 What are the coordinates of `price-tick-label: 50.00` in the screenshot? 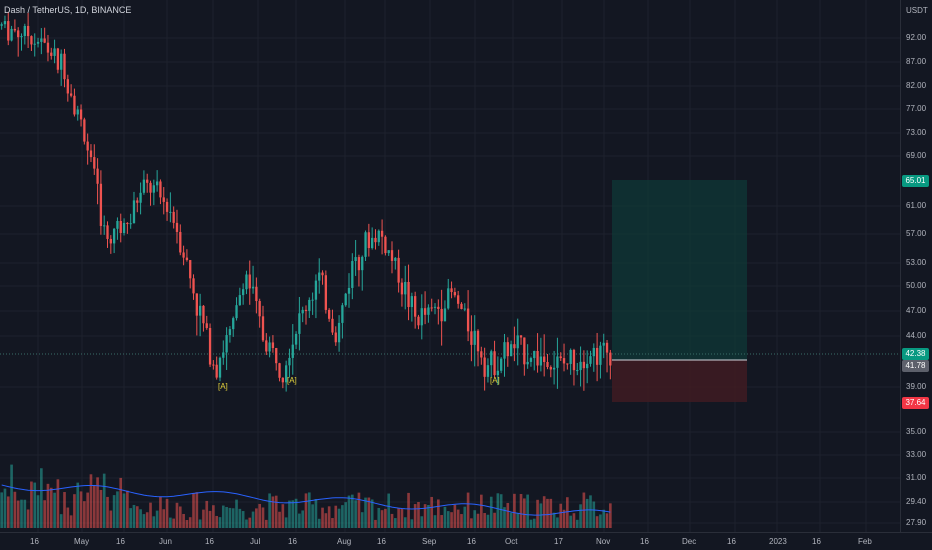 It's located at (916, 285).